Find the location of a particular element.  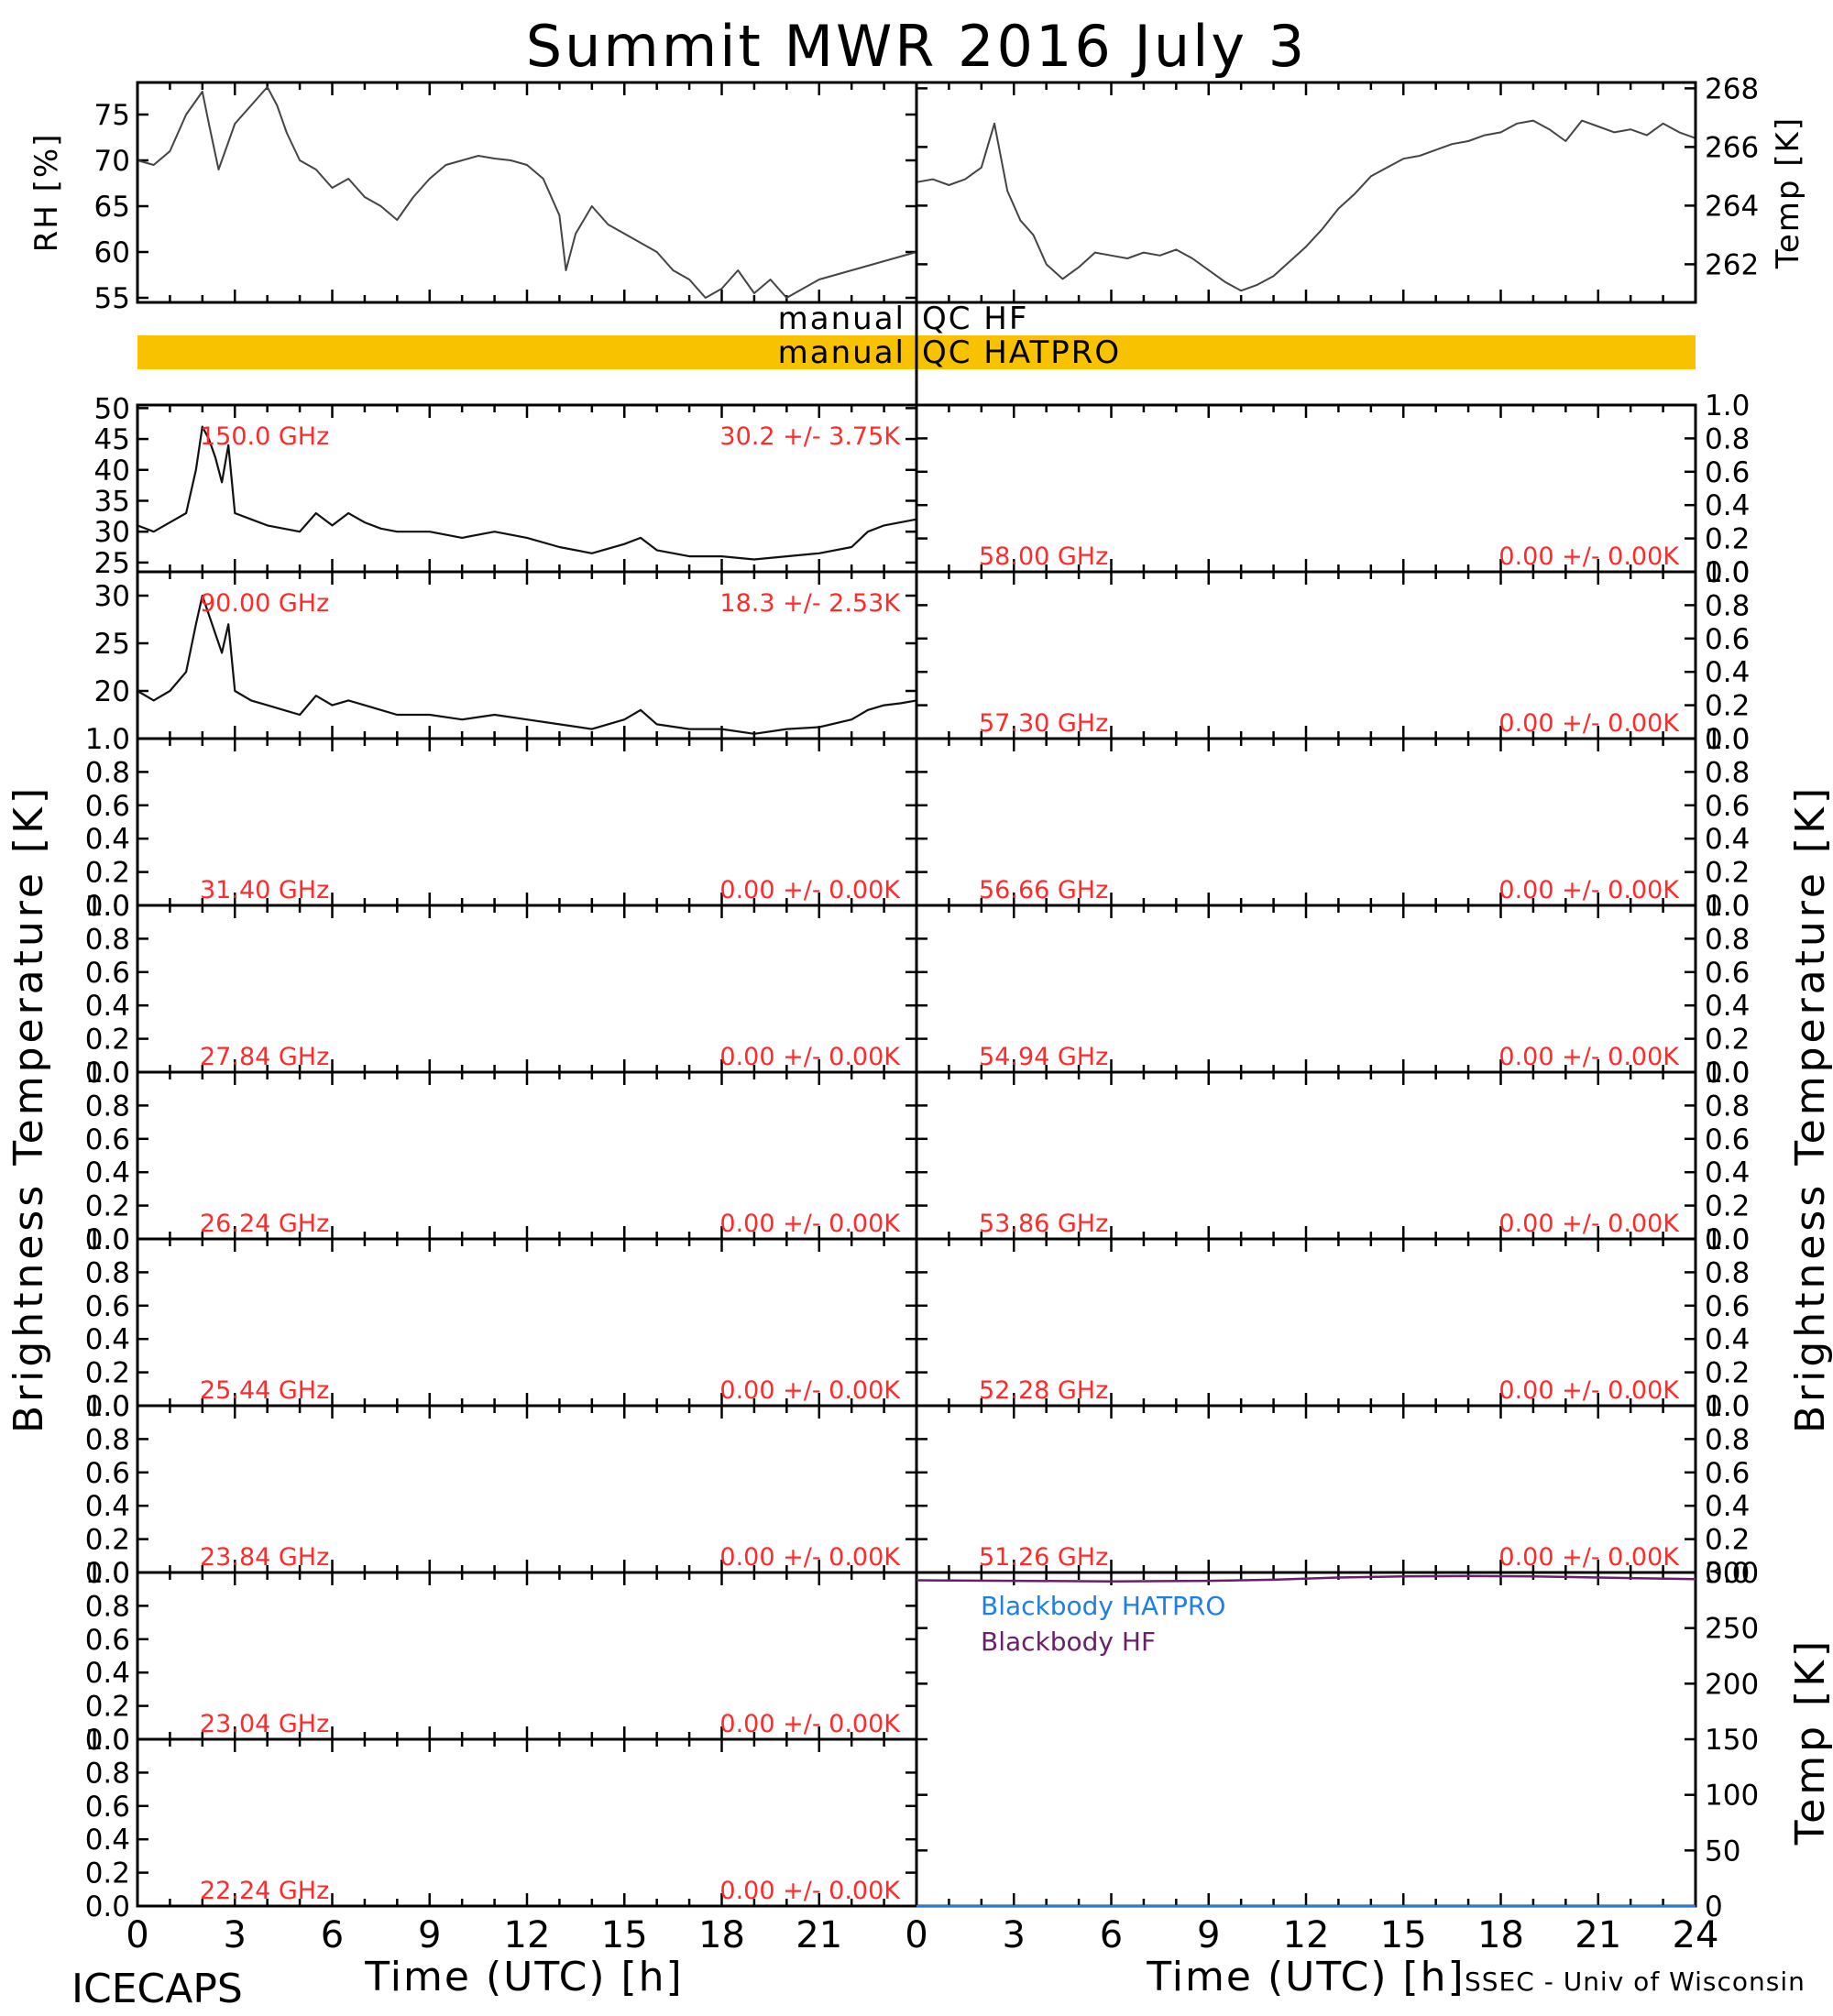

panel-ch-25.44-yticks: 0.00.20.40.60.81.0 is located at coordinates (500, 1323).